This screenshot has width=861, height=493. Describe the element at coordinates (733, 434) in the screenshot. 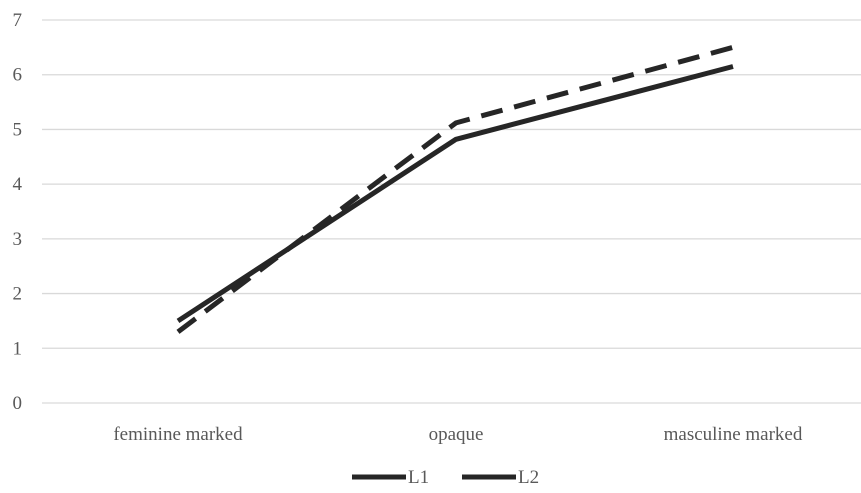

I see `x-tick-label: masculine marked` at that location.